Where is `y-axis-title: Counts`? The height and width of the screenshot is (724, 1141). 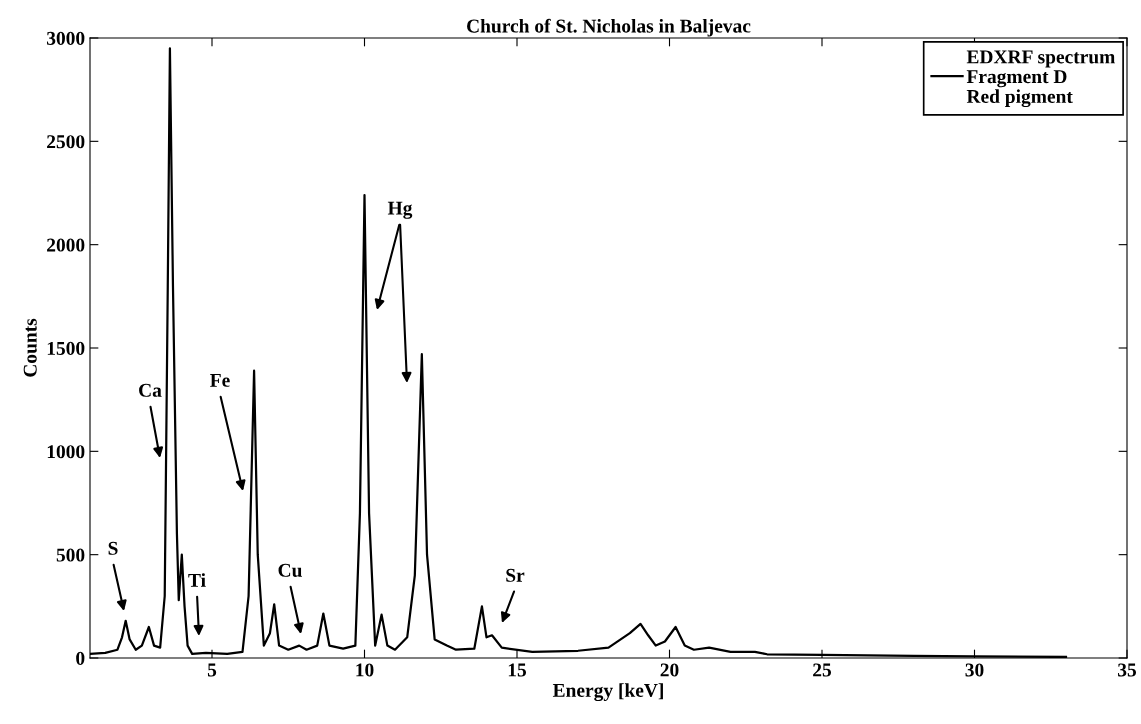 y-axis-title: Counts is located at coordinates (30, 347).